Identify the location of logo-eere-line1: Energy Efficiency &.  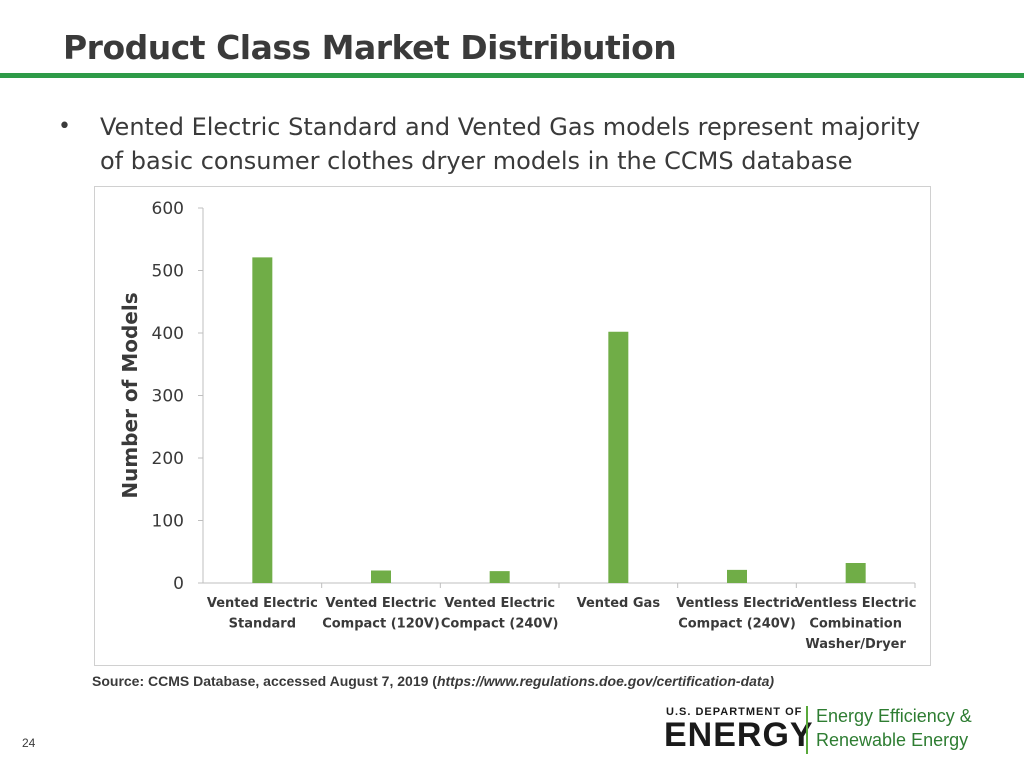
(894, 716).